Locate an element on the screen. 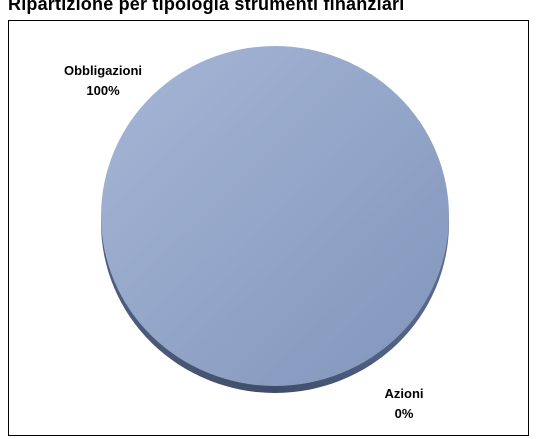  data-label-value-azioni: 0% is located at coordinates (404, 413).